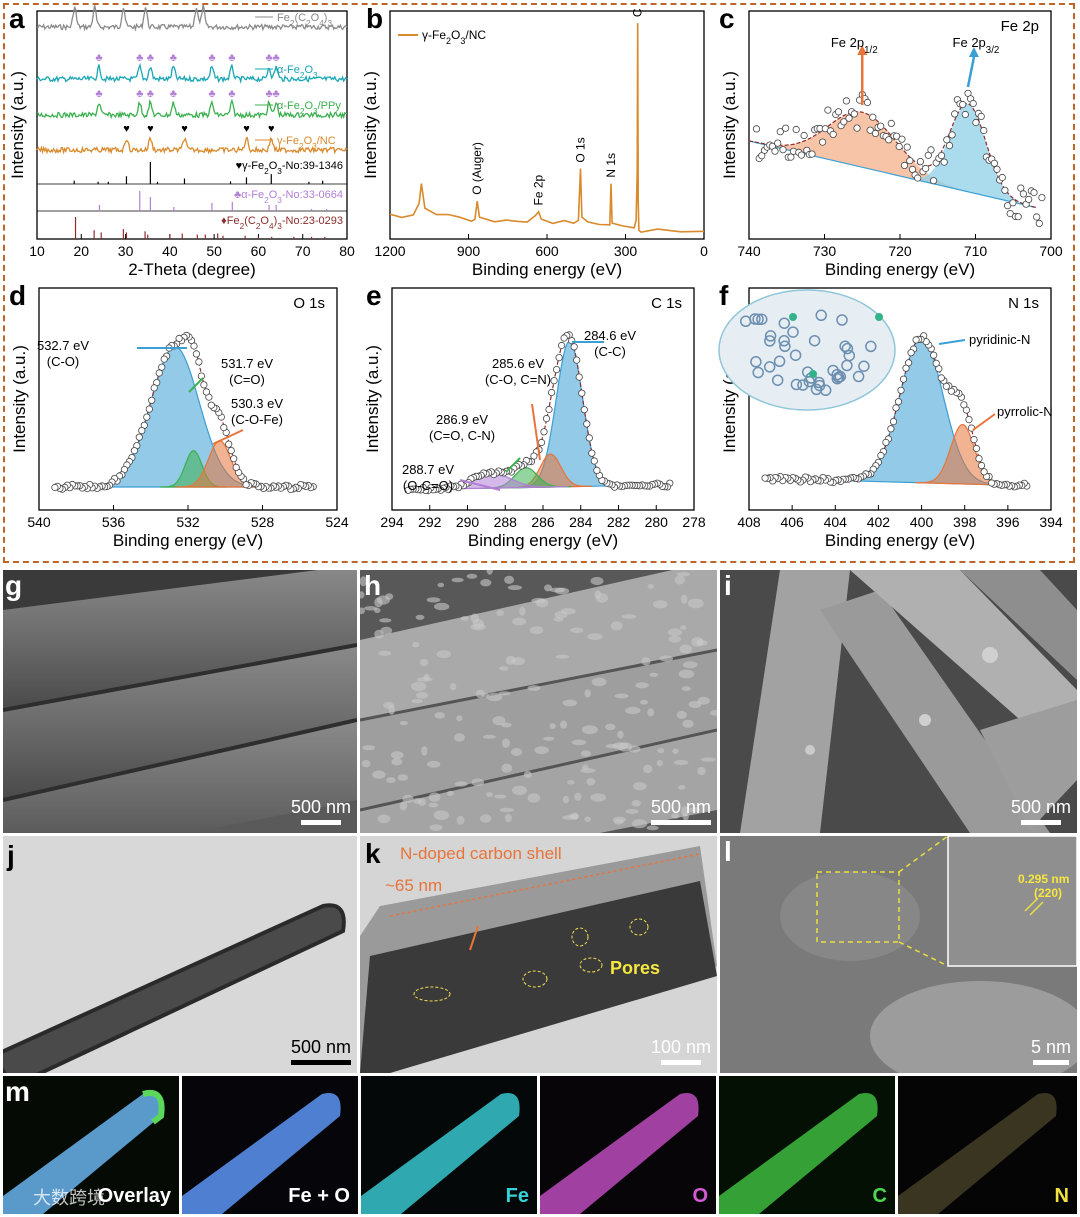 Image resolution: width=1080 pixels, height=1217 pixels. Describe the element at coordinates (449, 1145) in the screenshot. I see `eds-map-fe: Fe` at that location.